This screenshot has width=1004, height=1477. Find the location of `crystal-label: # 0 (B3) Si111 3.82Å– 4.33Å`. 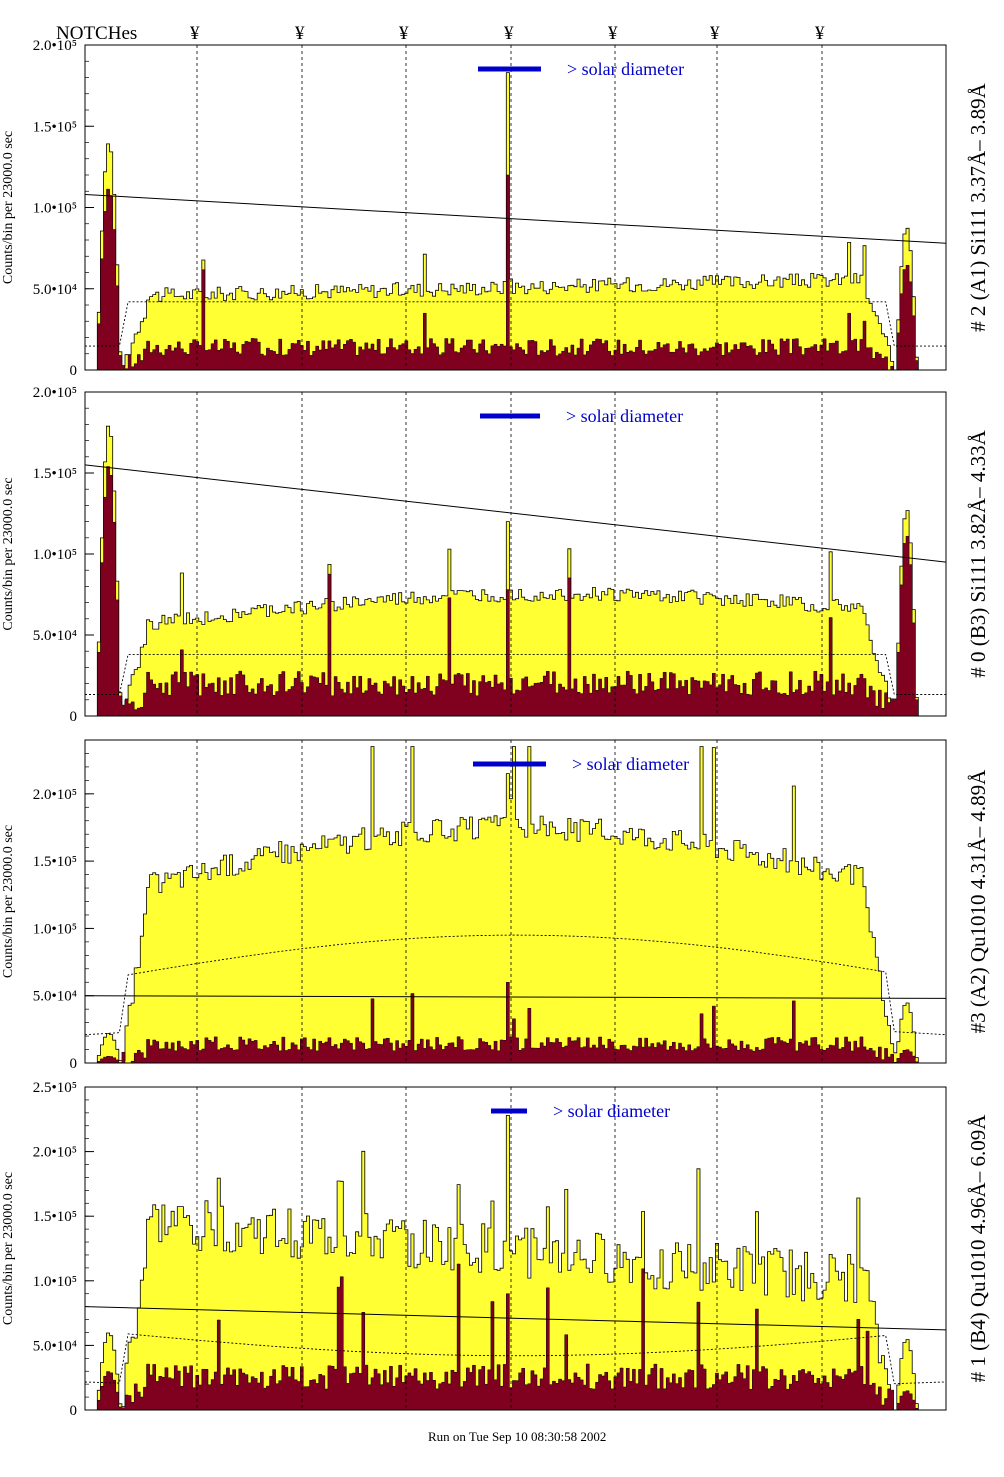

crystal-label: # 0 (B3) Si111 3.82Å– 4.33Å is located at coordinates (978, 553).